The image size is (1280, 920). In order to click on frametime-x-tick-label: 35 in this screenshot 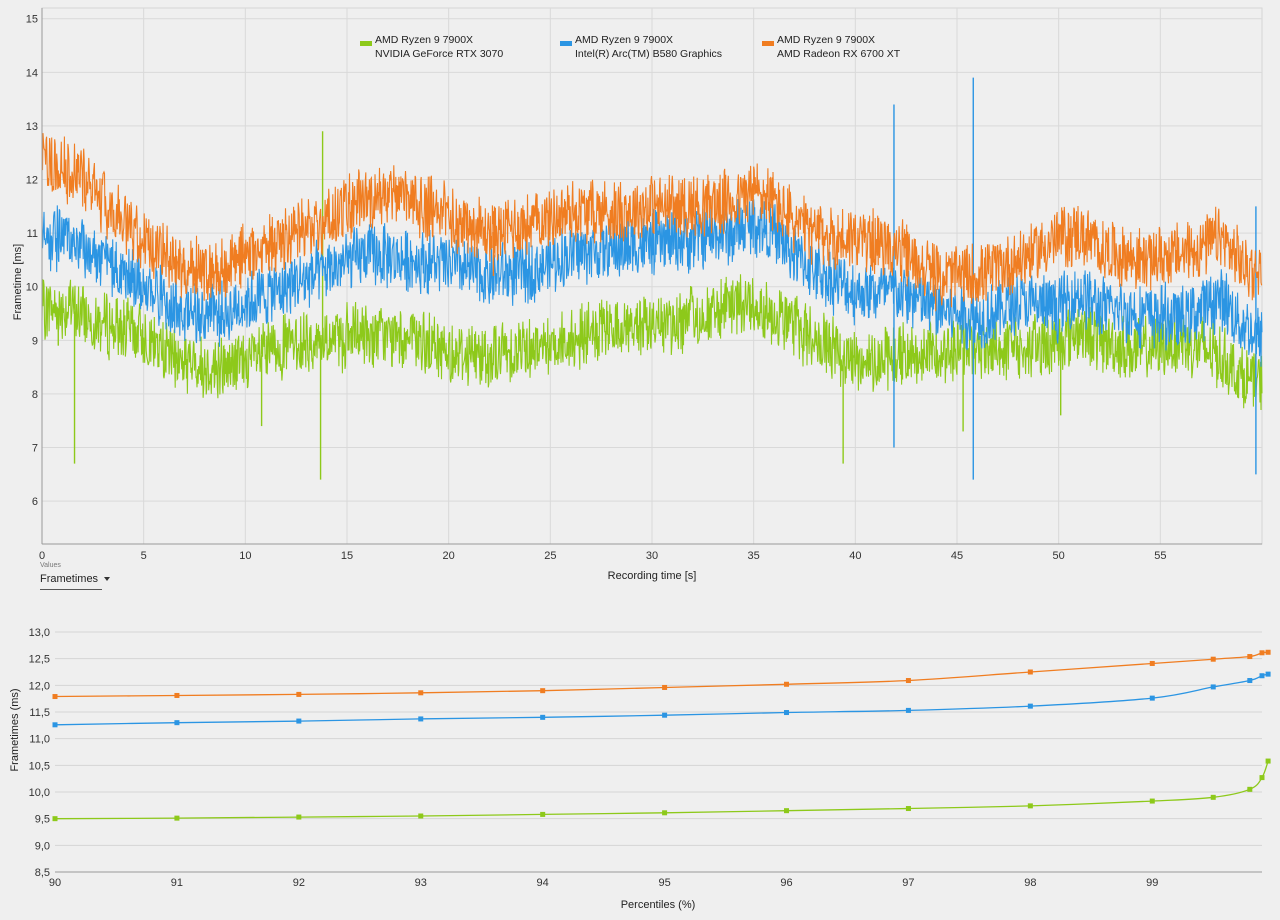, I will do `click(754, 556)`.